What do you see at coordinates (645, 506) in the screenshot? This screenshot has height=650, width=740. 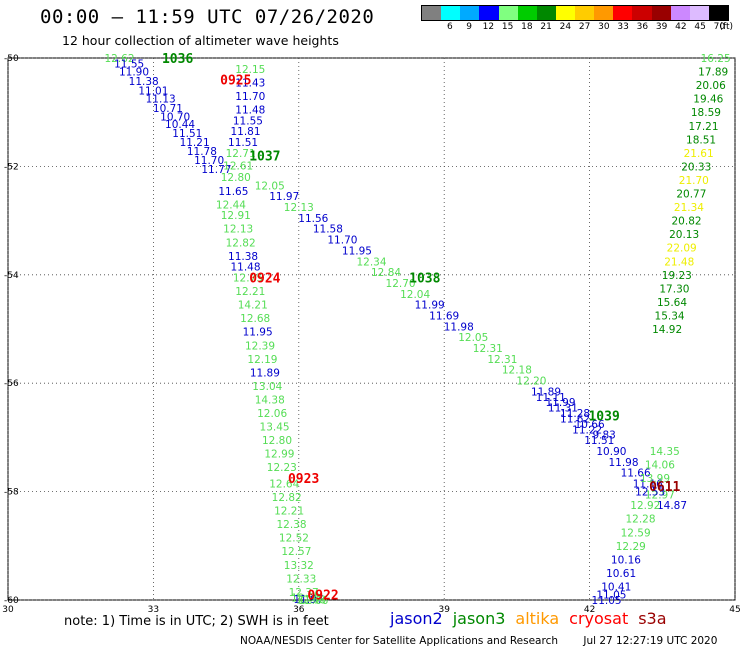 I see `data-point: 12.92` at bounding box center [645, 506].